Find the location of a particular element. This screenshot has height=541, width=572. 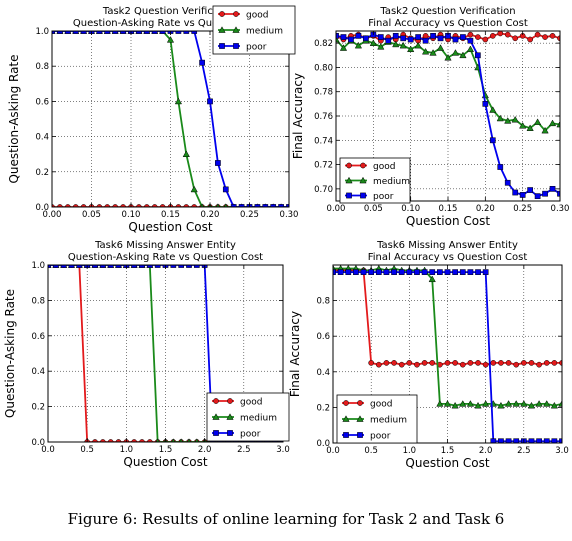

legend-marker-medium is located at coordinates (346, 418).